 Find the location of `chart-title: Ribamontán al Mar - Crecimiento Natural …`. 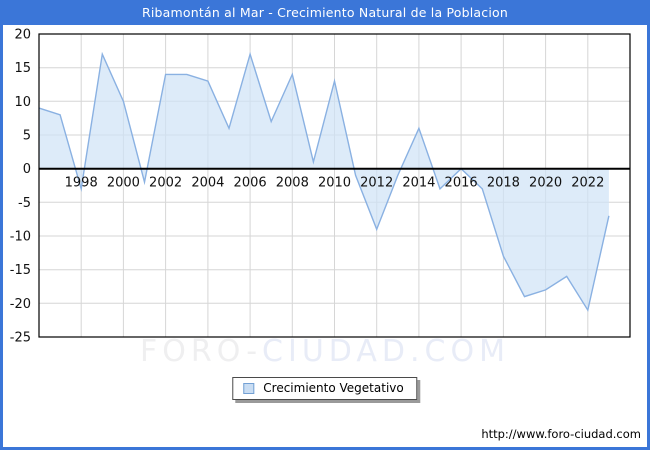

chart-title: Ribamontán al Mar - Crecimiento Natural … is located at coordinates (325, 12).